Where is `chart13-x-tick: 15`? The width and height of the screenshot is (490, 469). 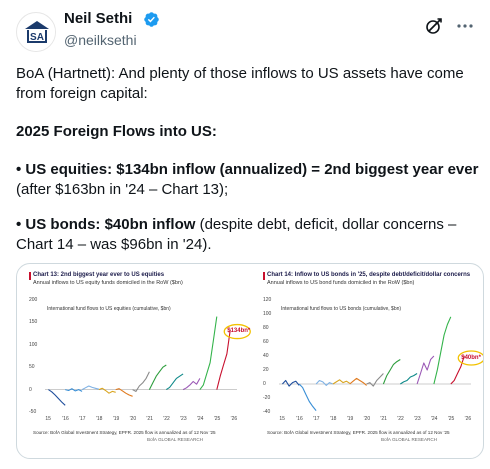 chart13-x-tick: 15 is located at coordinates (48, 419).